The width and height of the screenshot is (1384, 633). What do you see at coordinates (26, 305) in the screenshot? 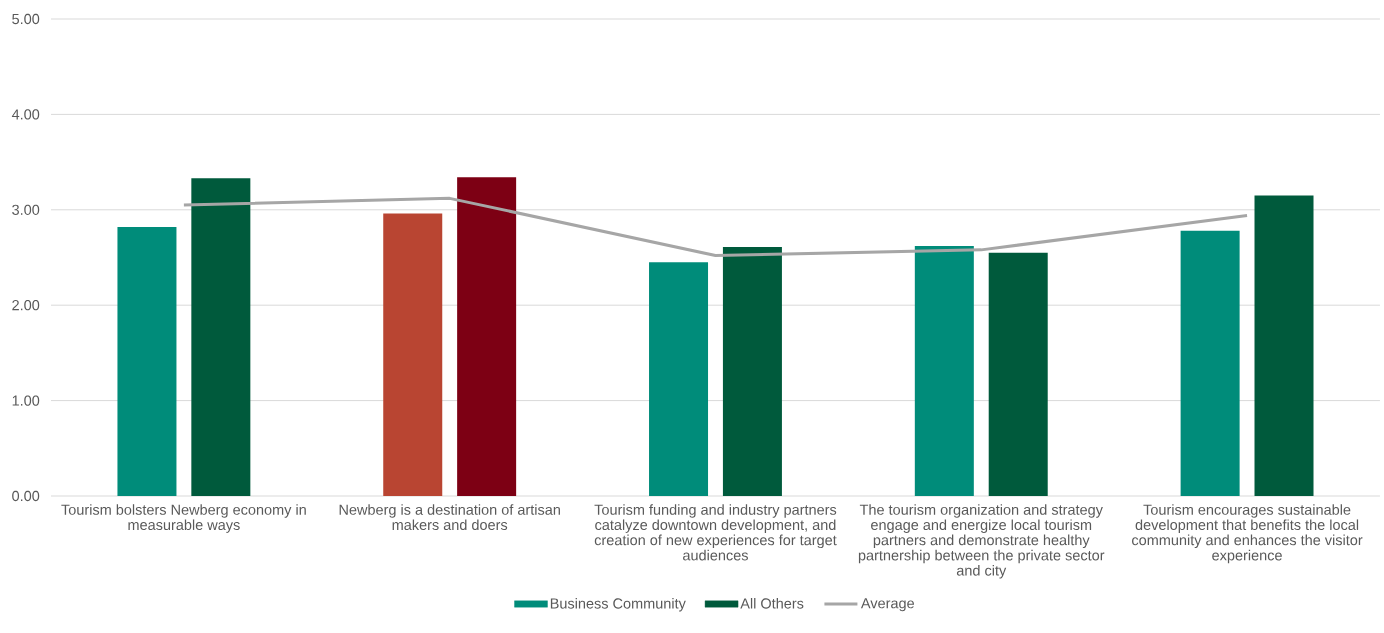
I see `y-tick-label: 2.00` at bounding box center [26, 305].